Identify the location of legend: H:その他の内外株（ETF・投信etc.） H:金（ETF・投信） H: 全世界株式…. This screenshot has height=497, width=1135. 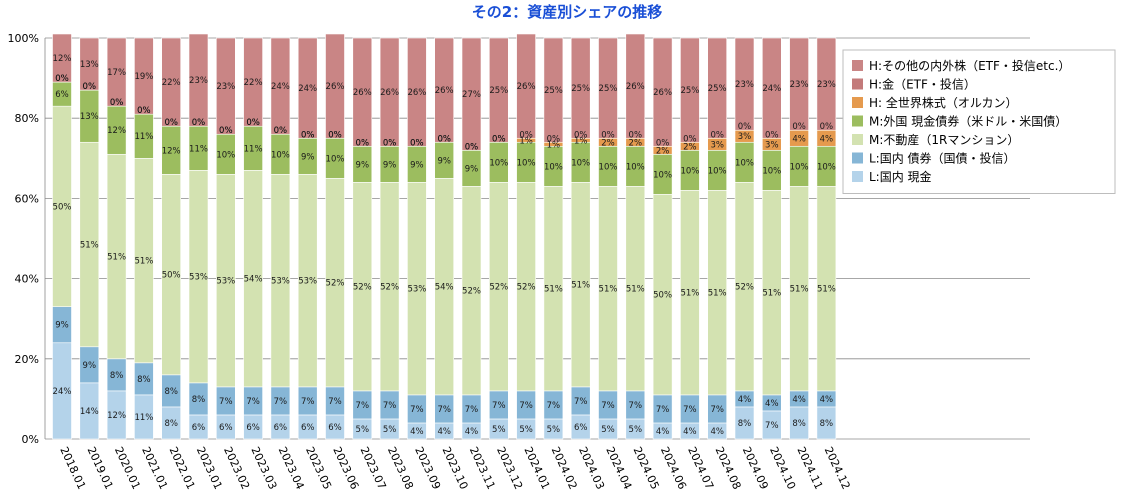
(979, 121).